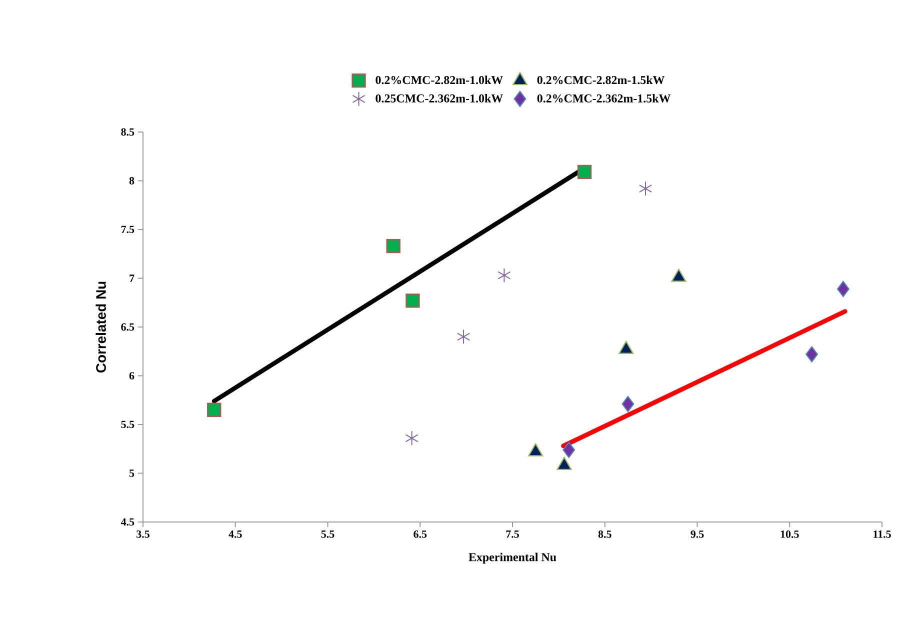 The image size is (917, 640). Describe the element at coordinates (512, 534) in the screenshot. I see `x-tick-label: 7.5` at that location.